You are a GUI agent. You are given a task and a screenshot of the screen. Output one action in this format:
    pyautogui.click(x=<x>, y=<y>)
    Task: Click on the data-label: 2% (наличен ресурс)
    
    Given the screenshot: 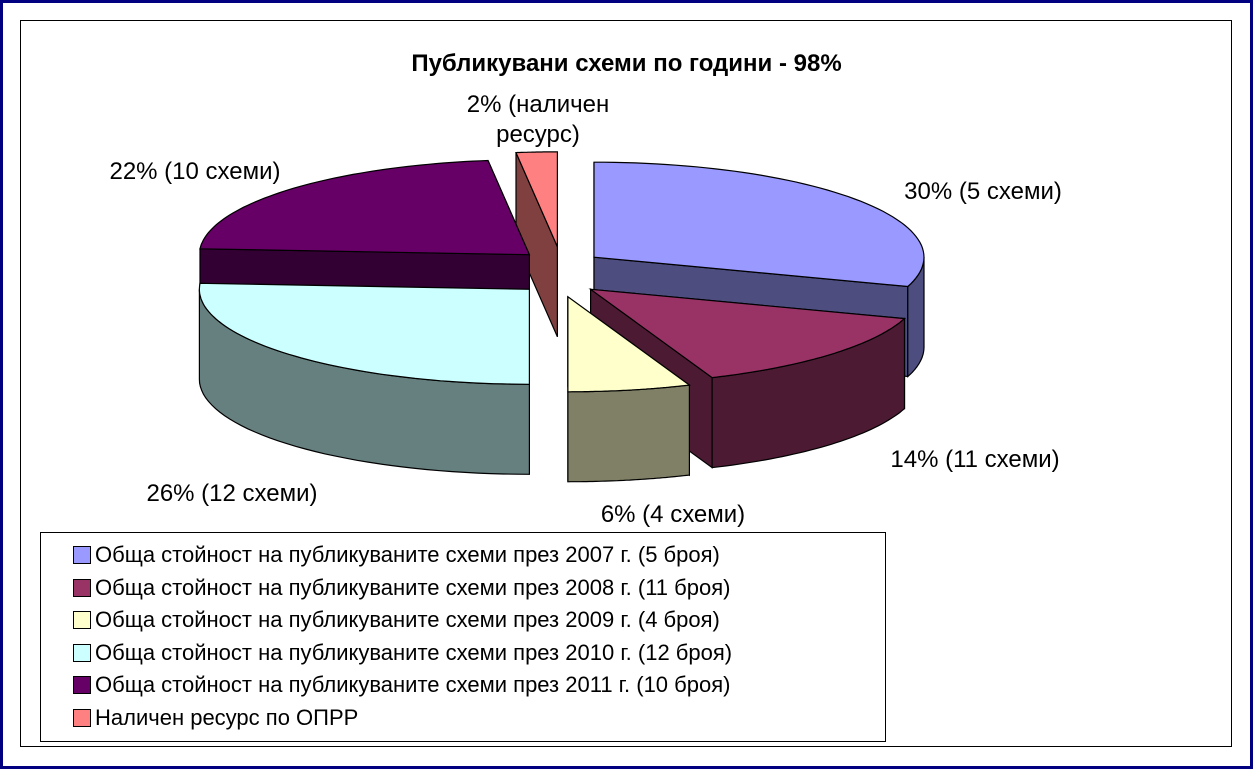 What is the action you would take?
    pyautogui.click(x=538, y=119)
    